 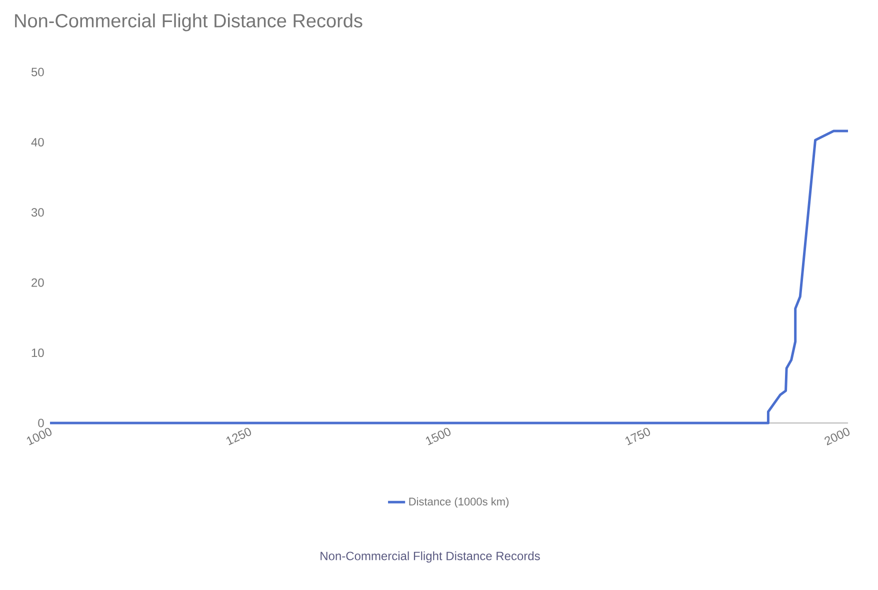 What do you see at coordinates (37, 142) in the screenshot?
I see `y-tick-label: 40` at bounding box center [37, 142].